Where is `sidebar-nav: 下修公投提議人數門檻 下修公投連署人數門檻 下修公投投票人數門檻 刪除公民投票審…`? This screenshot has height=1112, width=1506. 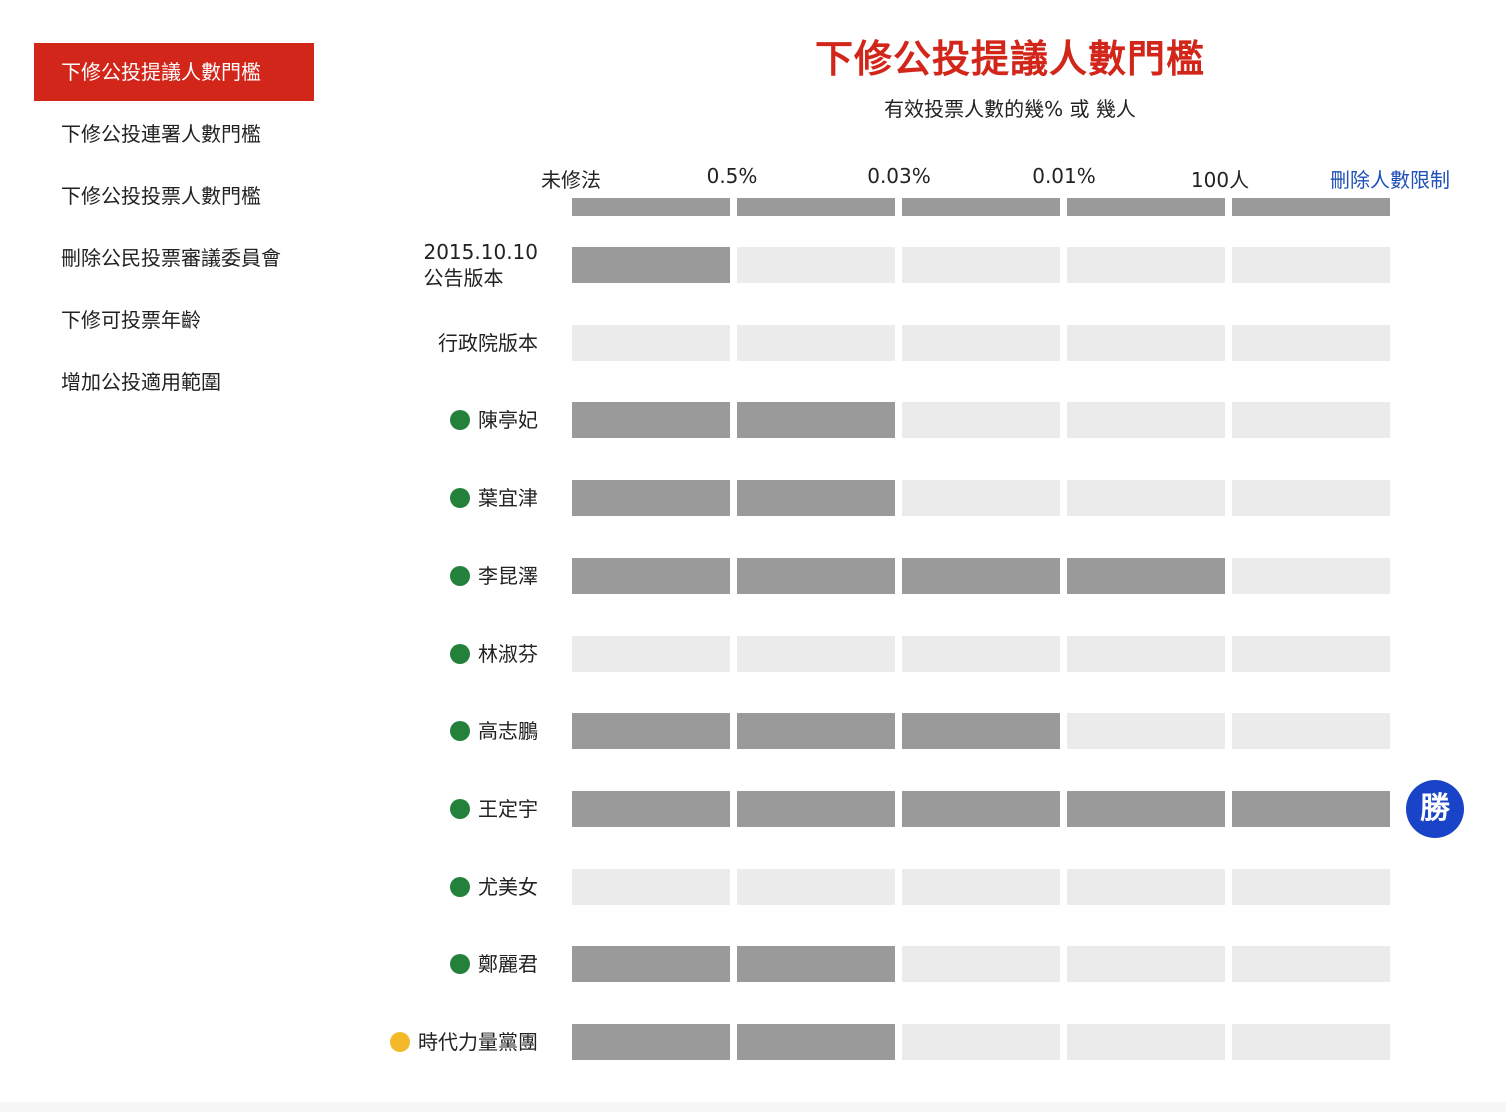
sidebar-nav: 下修公投提議人數門檻 下修公投連署人數門檻 下修公投投票人數門檻 刪除公民投票審… is located at coordinates (174, 229).